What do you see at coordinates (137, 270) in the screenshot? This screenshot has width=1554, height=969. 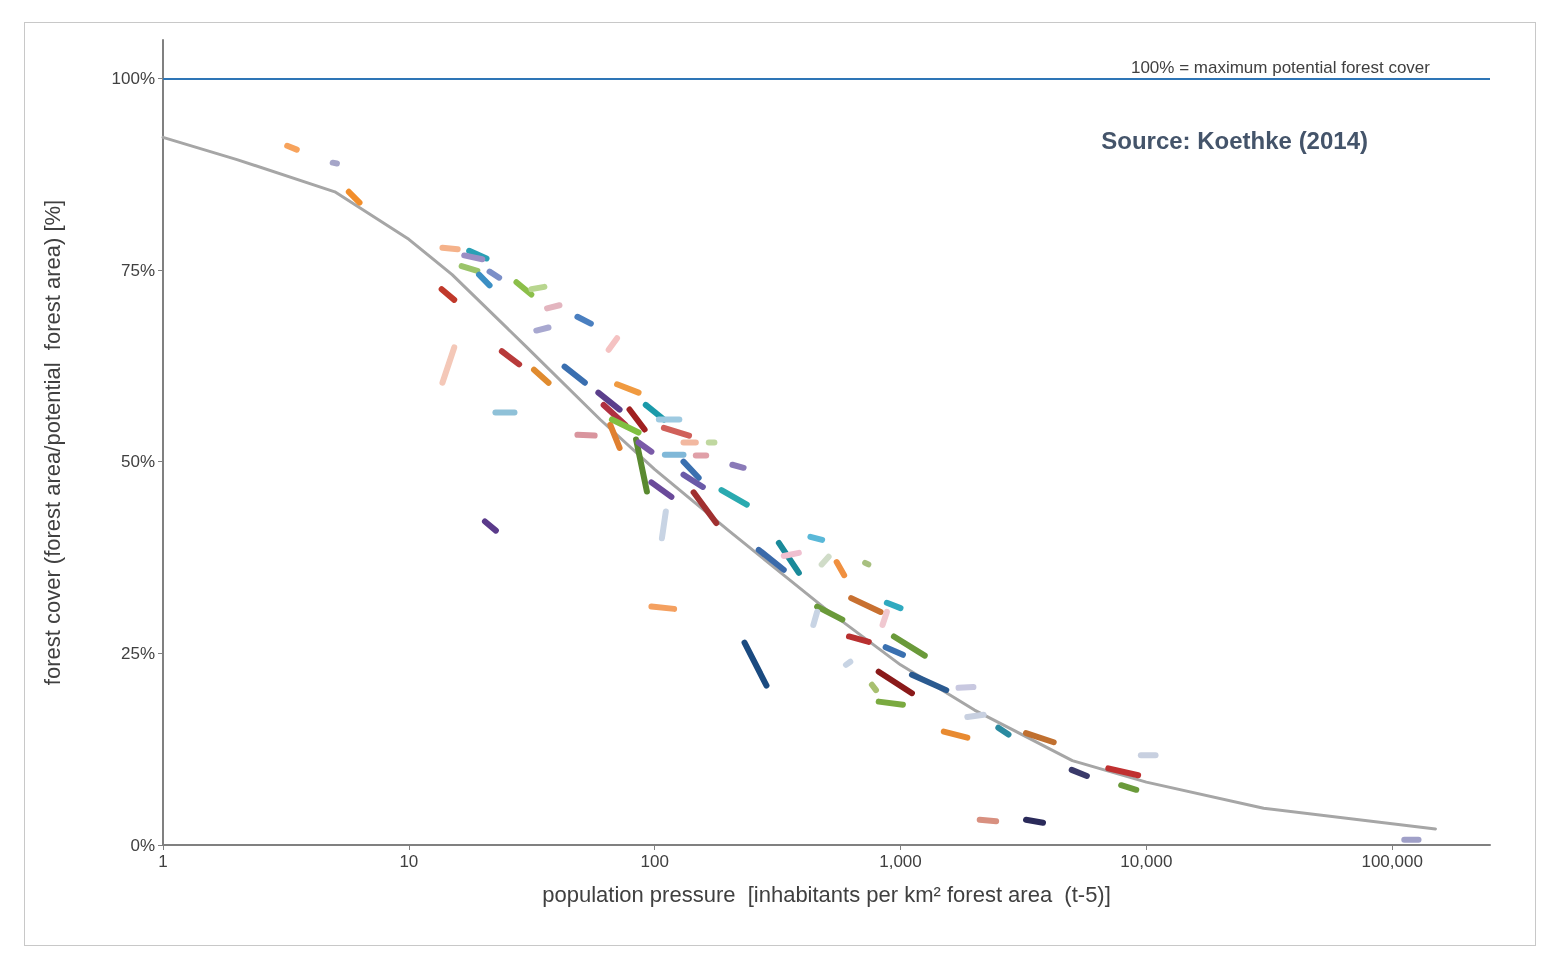 I see `y-tick-label: 75%` at bounding box center [137, 270].